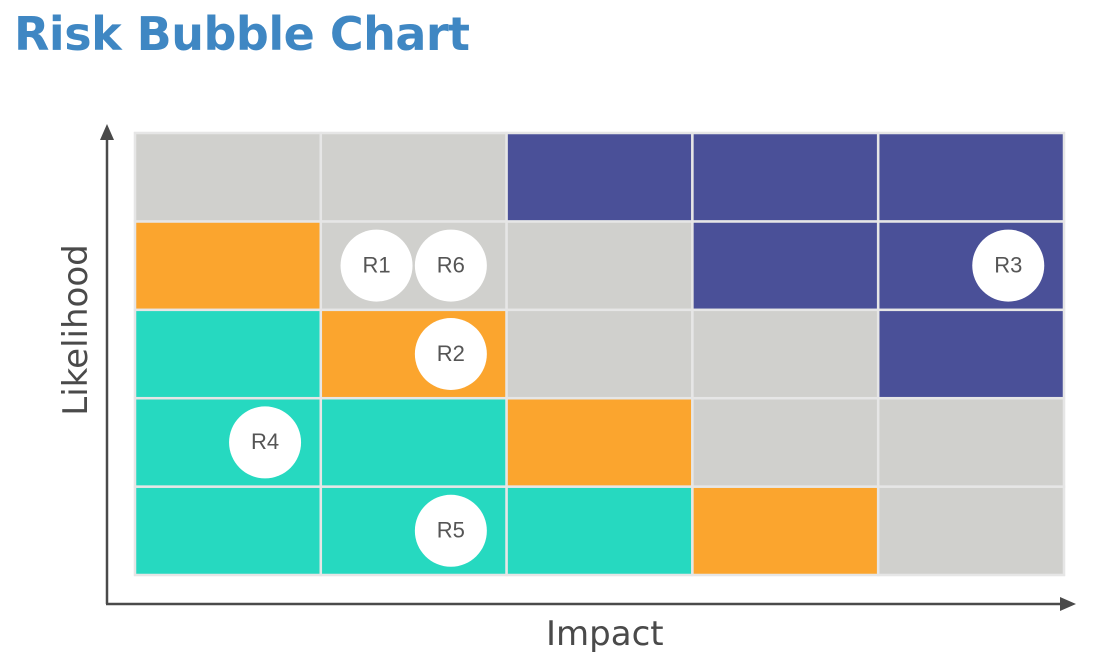 The height and width of the screenshot is (662, 1096). I want to click on bubble-label: R6, so click(451, 264).